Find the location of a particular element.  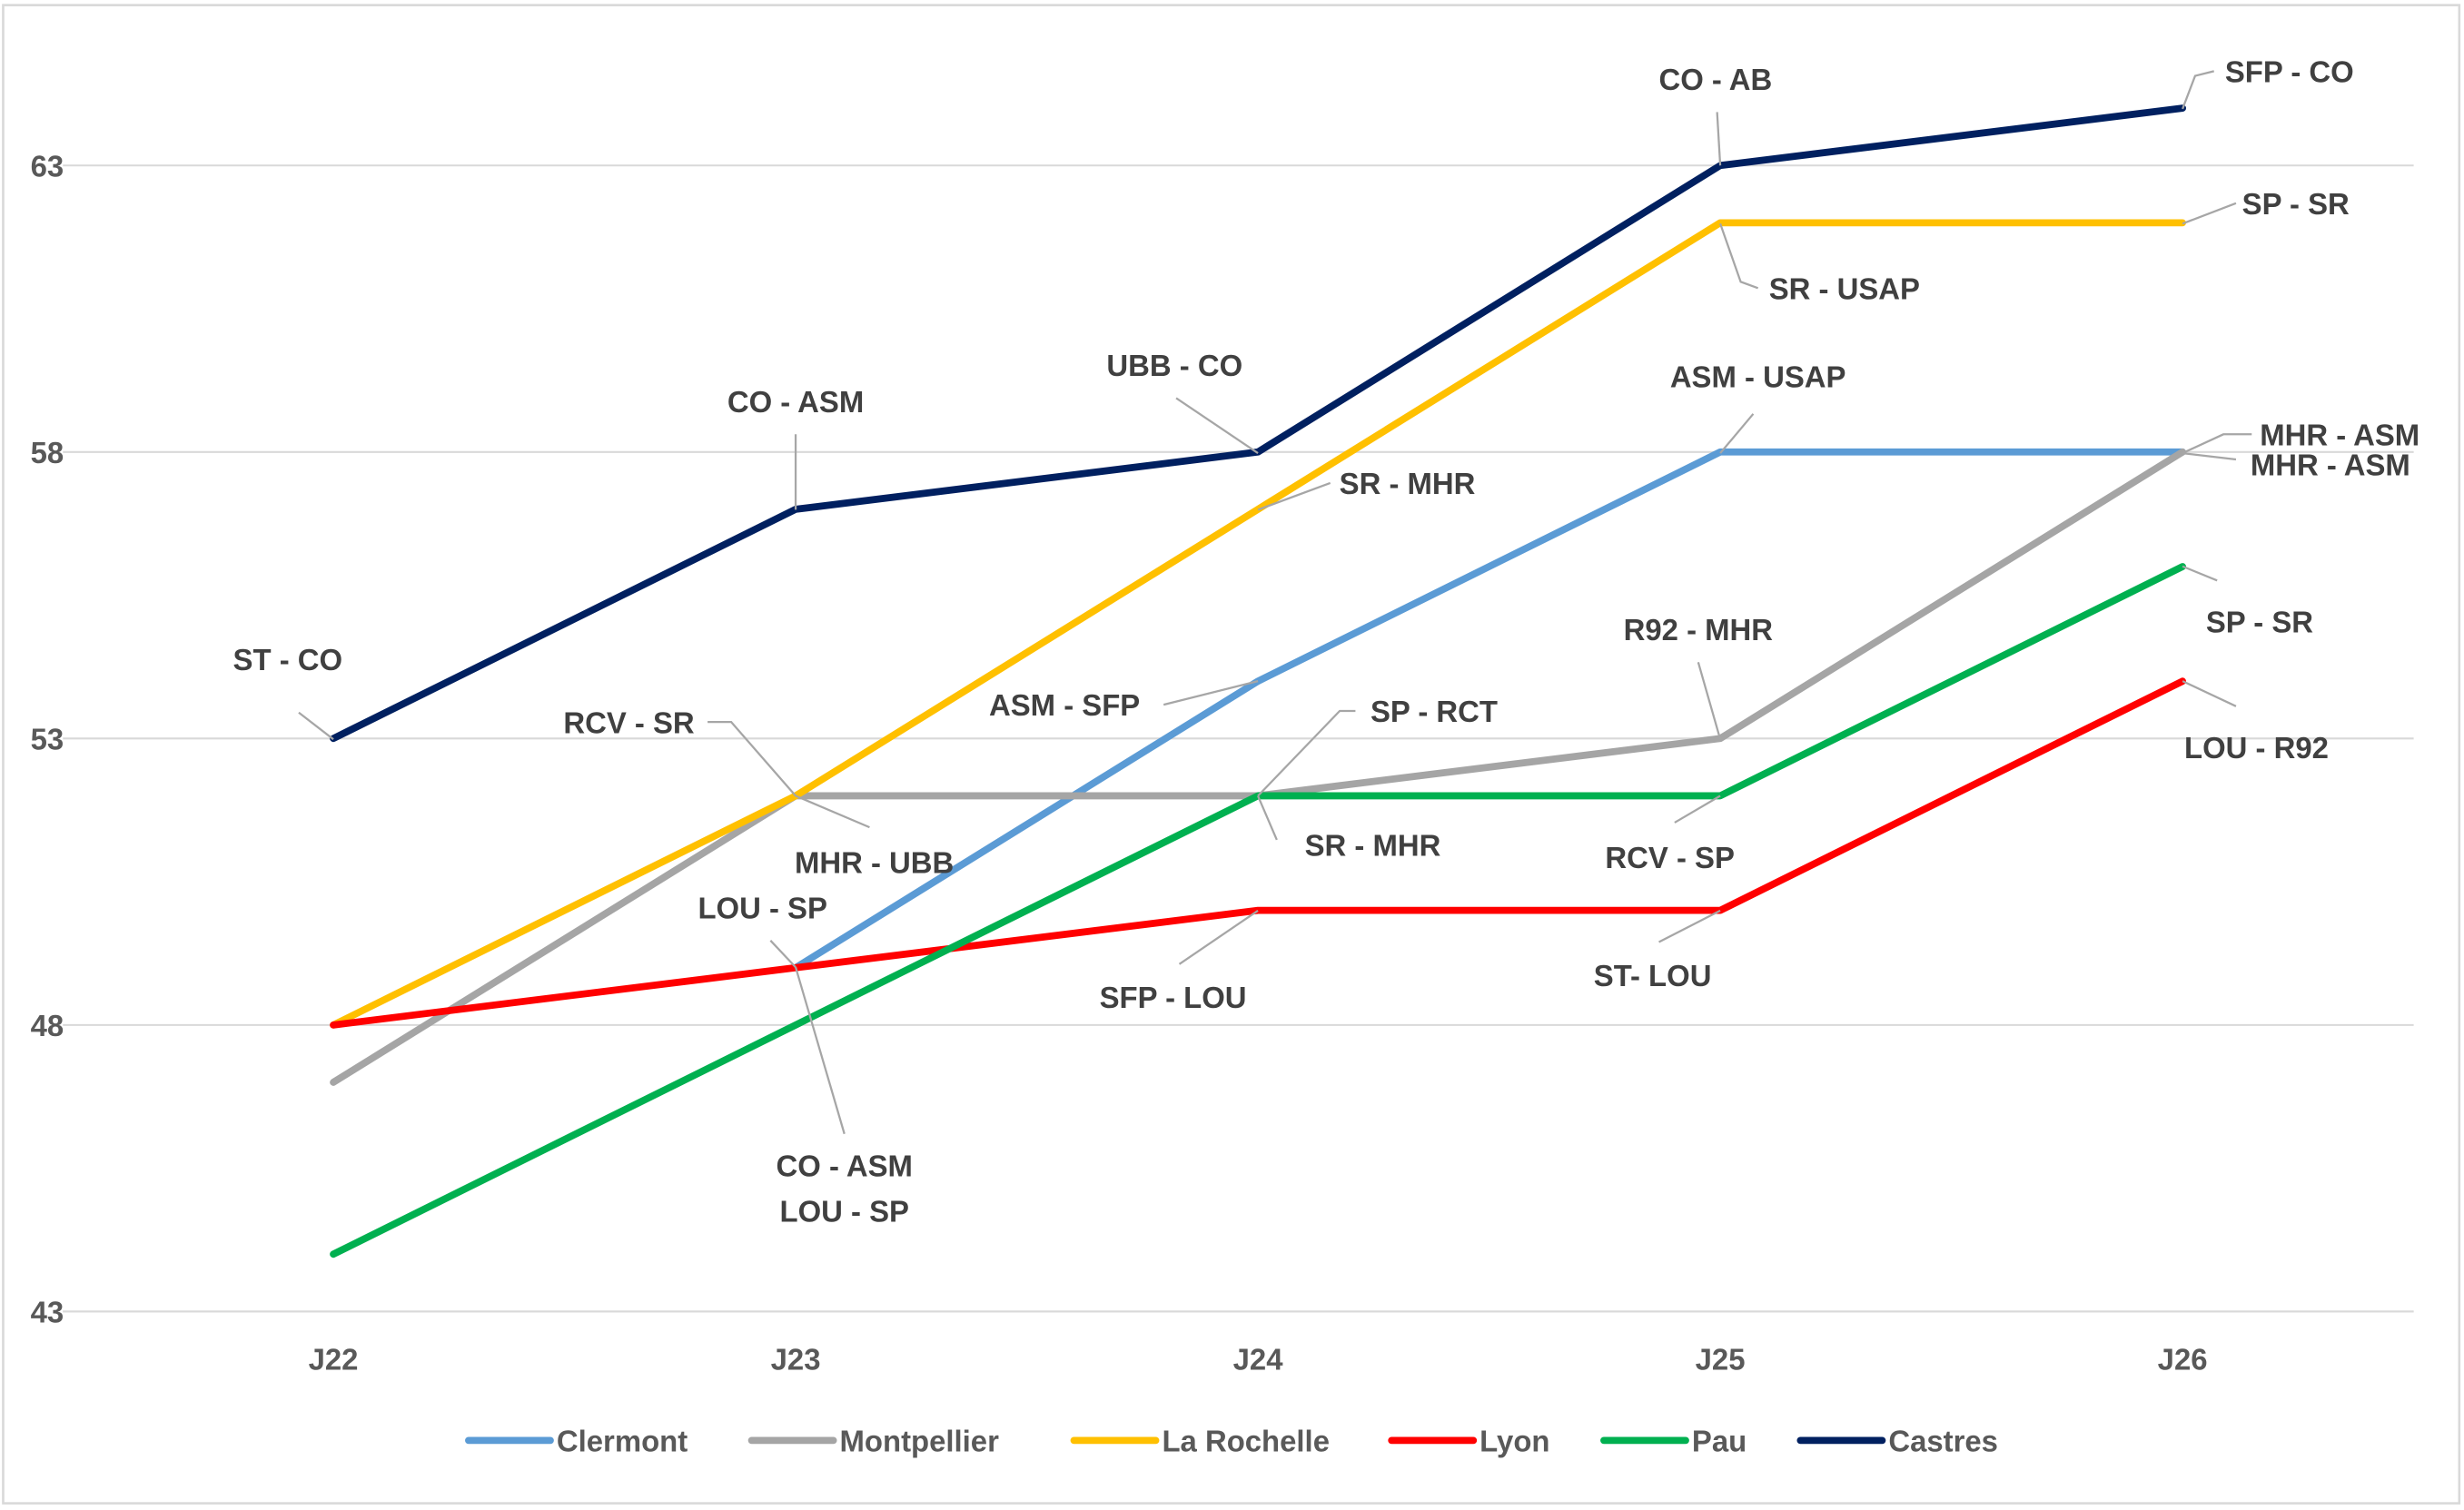

annotation-label: MHR - UBB is located at coordinates (874, 862).